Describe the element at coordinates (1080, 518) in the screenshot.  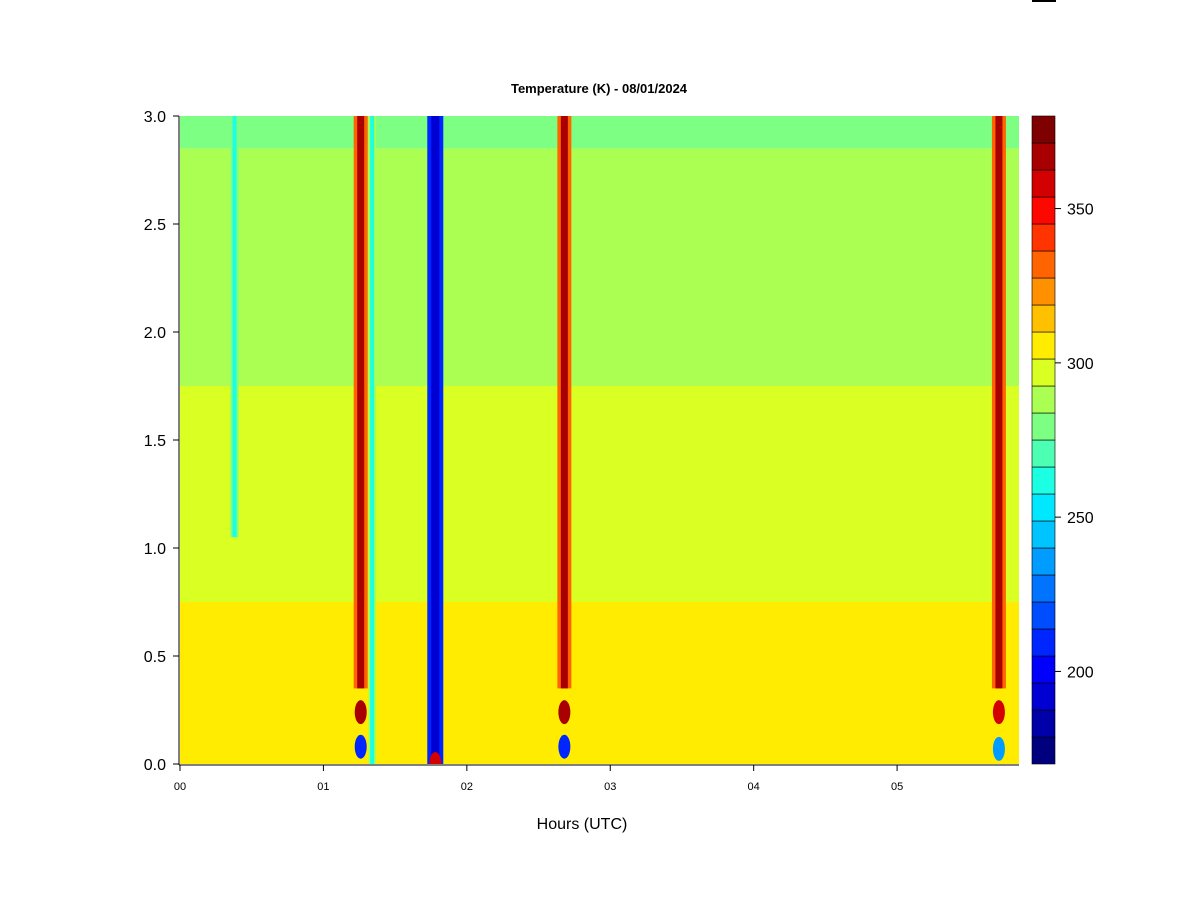
I see `colorbar-tick-label: 250` at that location.